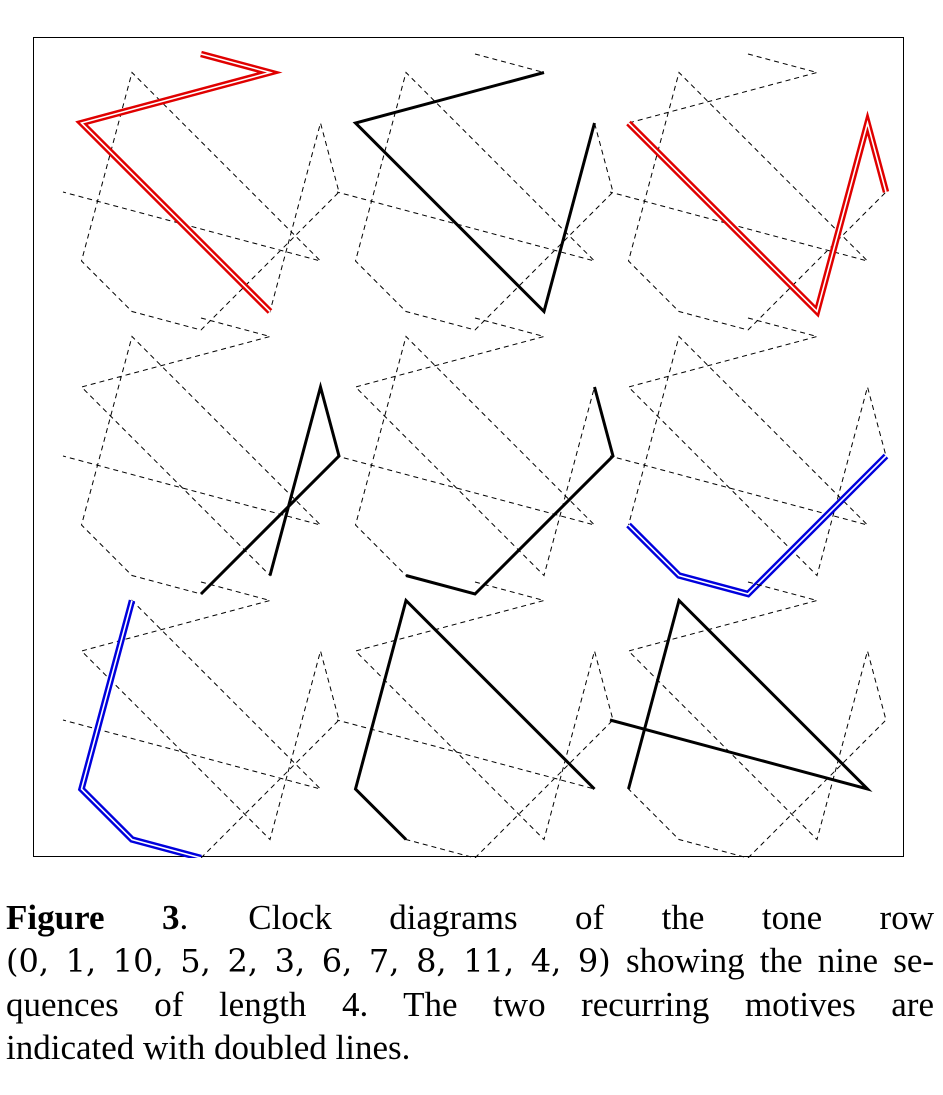 The width and height of the screenshot is (943, 1095). I want to click on caption-text-1: Clock diagrams of the tone row, so click(591, 917).